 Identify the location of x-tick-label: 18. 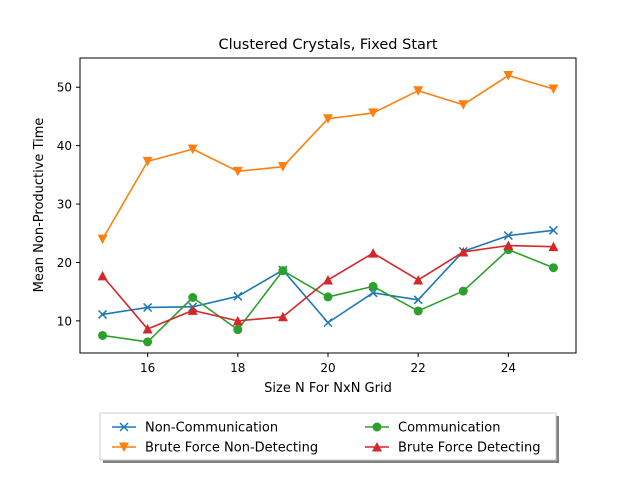
(237, 368).